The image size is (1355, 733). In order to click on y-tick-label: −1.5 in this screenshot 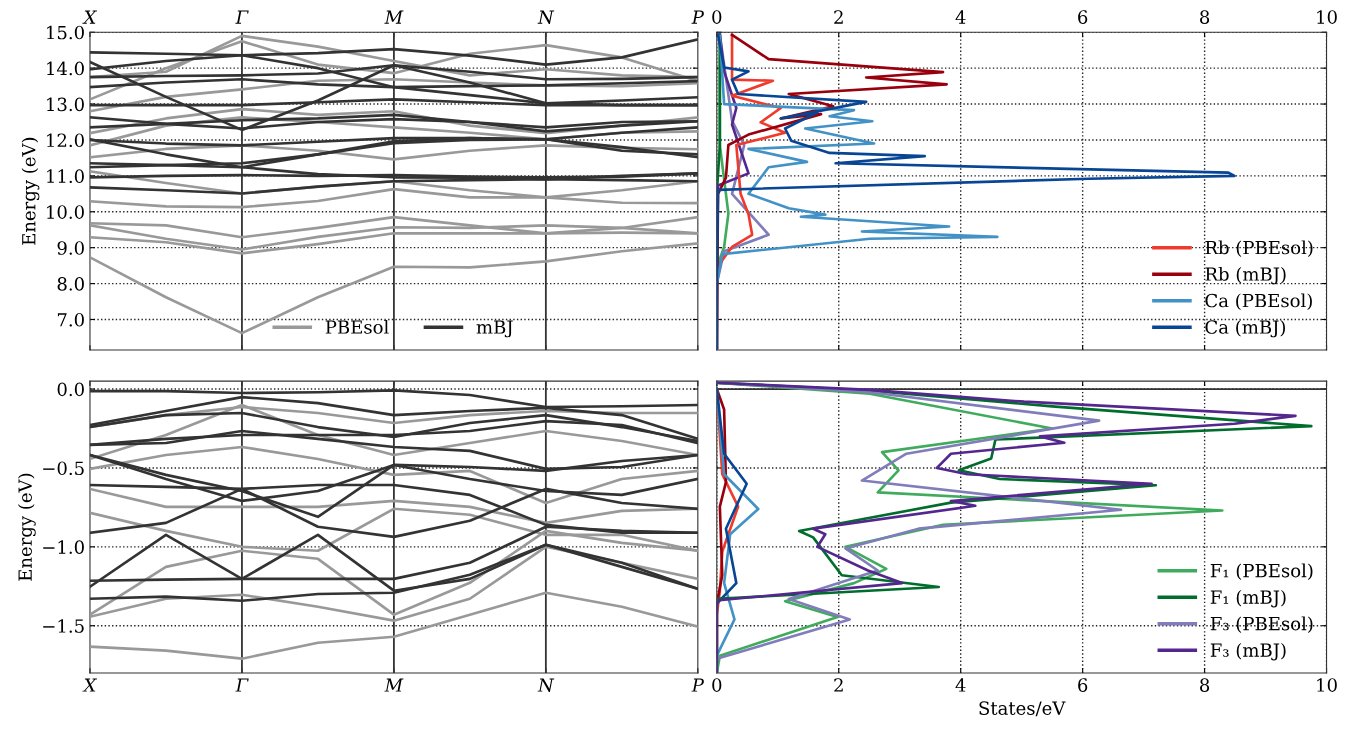, I will do `click(63, 626)`.